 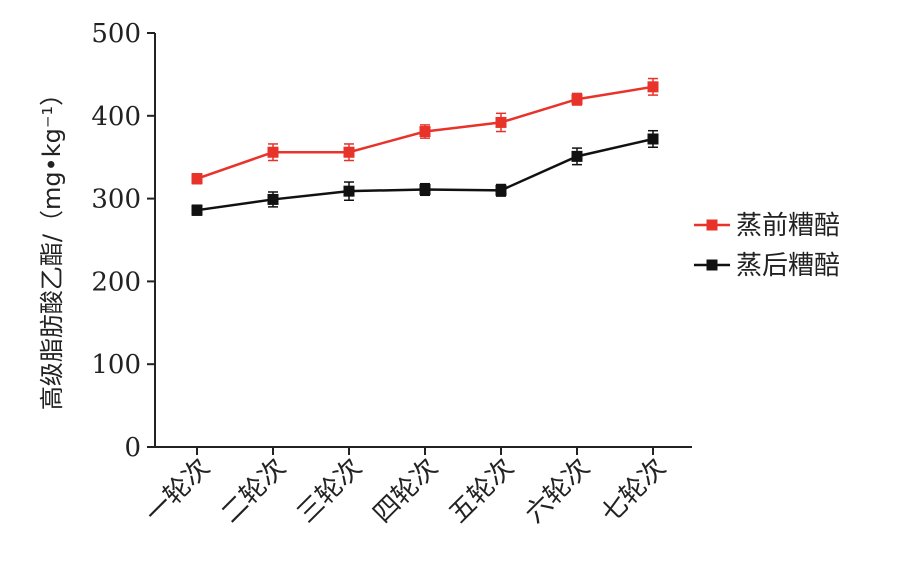 What do you see at coordinates (406, 491) in the screenshot?
I see `x-tick-label: 四轮次` at bounding box center [406, 491].